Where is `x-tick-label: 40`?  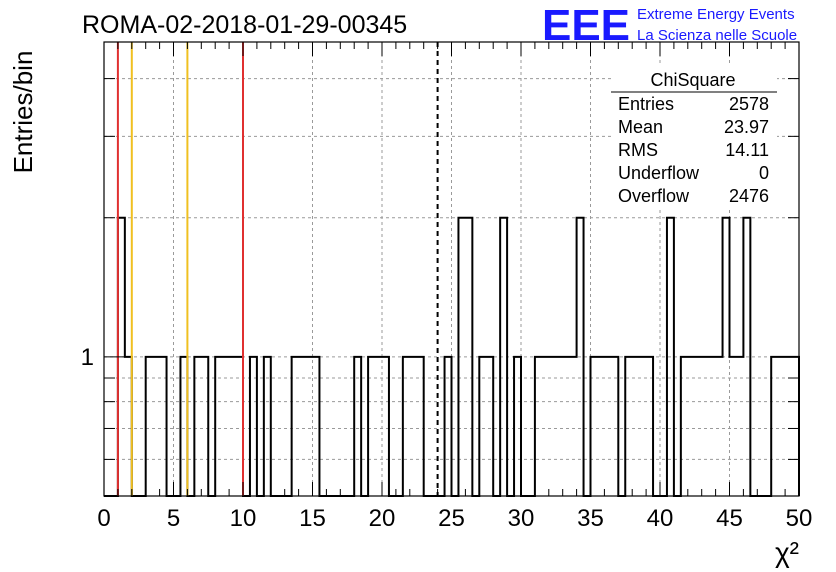
x-tick-label: 40 is located at coordinates (660, 518).